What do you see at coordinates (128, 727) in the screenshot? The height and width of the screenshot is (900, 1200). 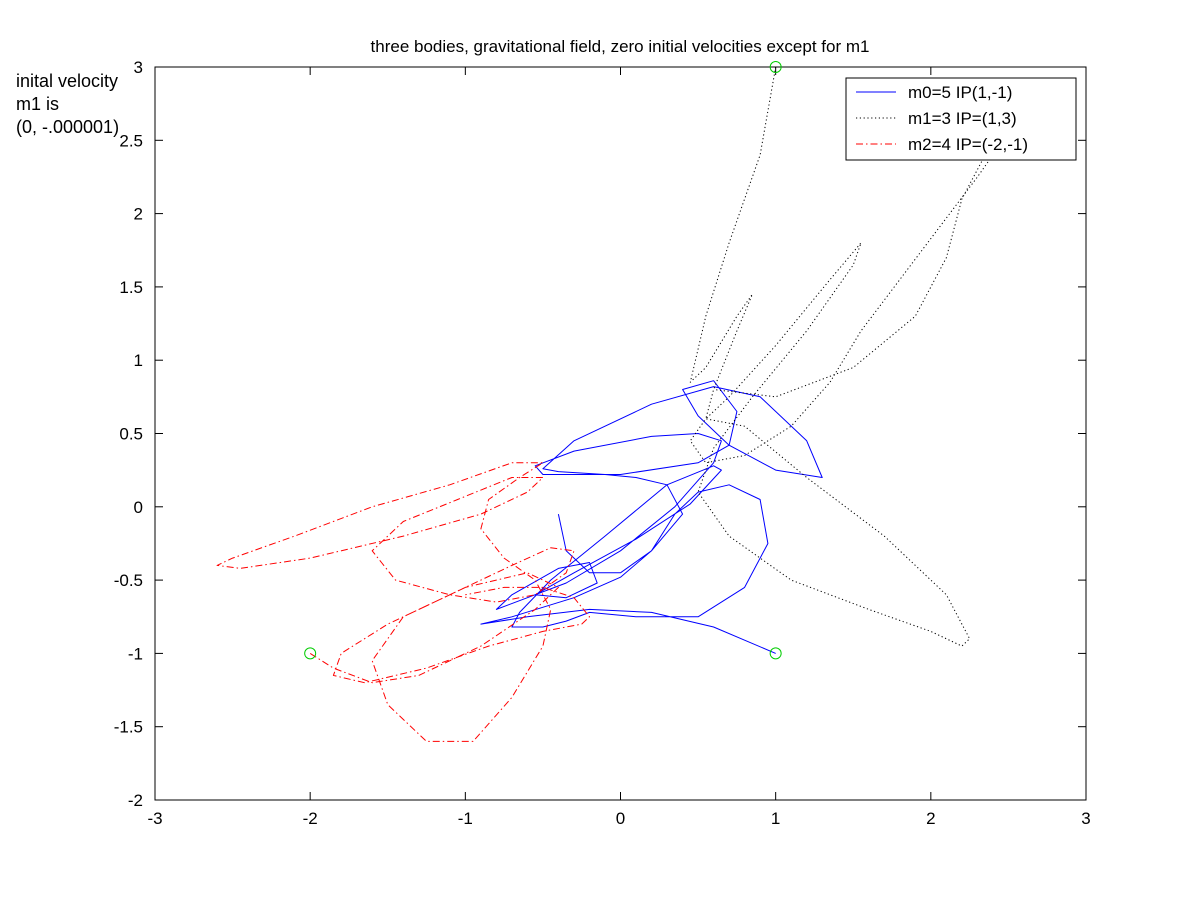 I see `y-tick-label: -1.5` at bounding box center [128, 727].